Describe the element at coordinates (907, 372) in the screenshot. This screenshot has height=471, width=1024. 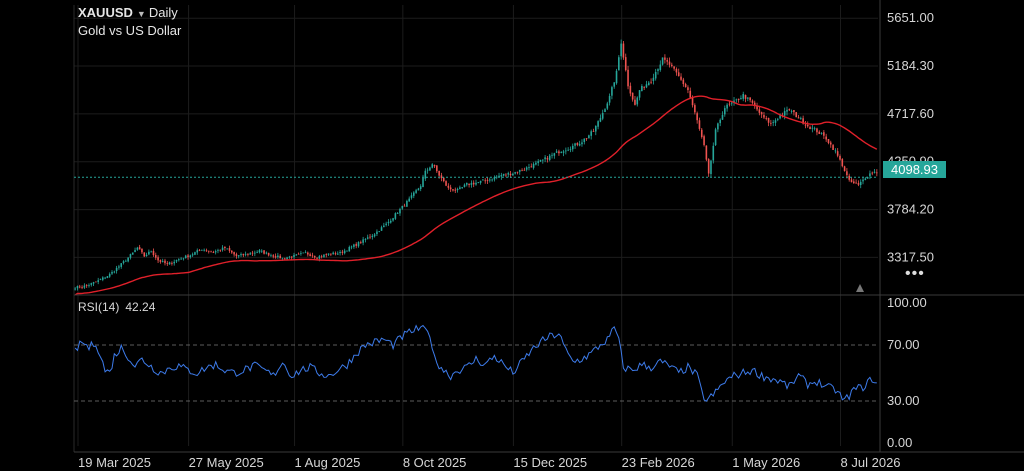
I see `rsi-axis: 100.00 70.00 30.00 0.00` at that location.